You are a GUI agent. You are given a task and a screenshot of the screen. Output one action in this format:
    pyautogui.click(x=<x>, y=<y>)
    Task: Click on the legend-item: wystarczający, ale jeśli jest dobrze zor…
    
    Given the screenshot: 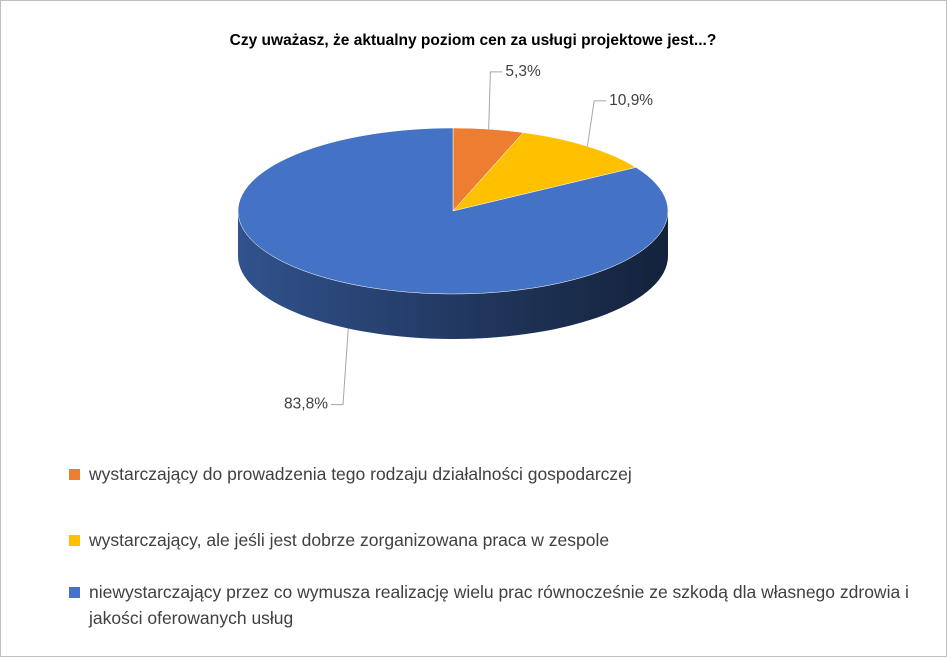 What is the action you would take?
    pyautogui.click(x=499, y=540)
    